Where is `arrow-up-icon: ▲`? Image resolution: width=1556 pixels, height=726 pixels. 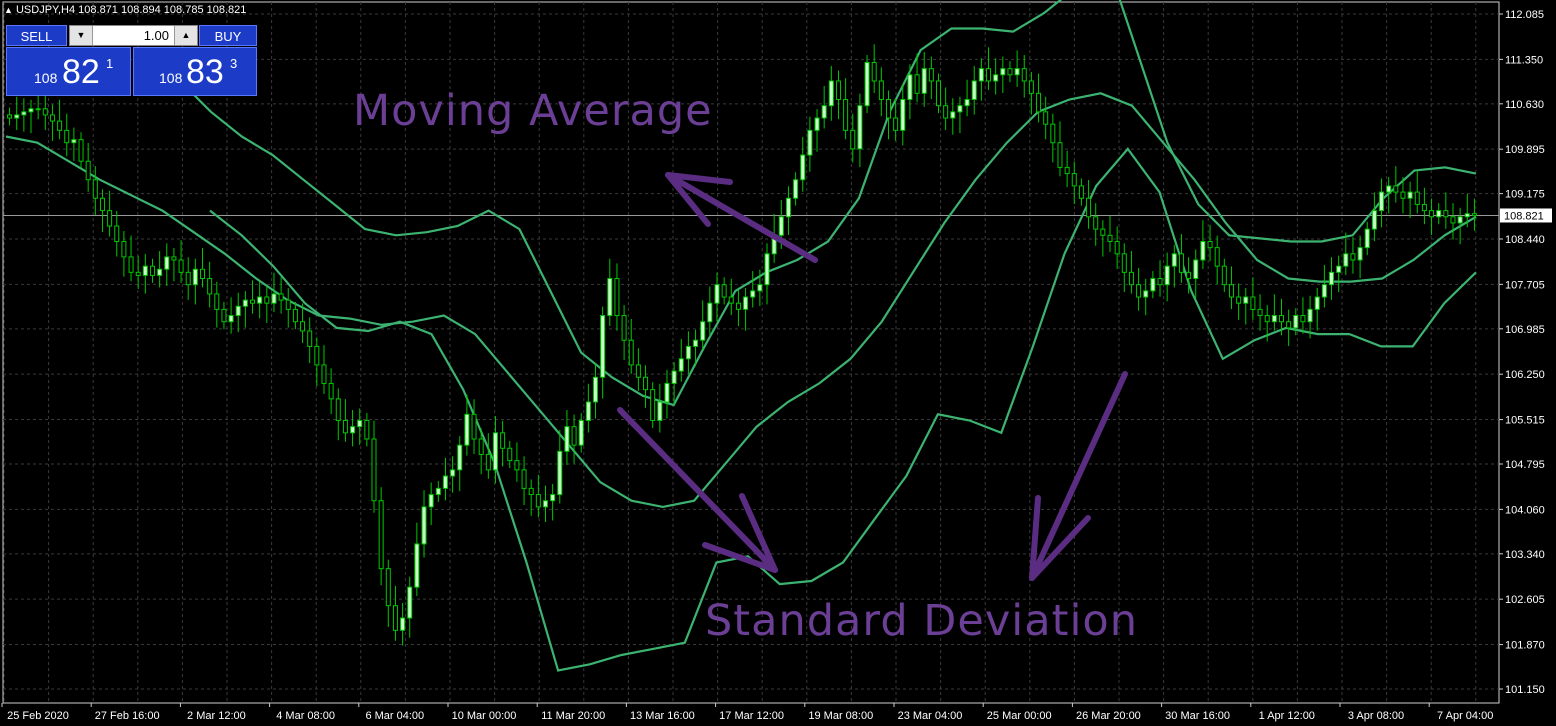 arrow-up-icon: ▲ is located at coordinates (185, 35).